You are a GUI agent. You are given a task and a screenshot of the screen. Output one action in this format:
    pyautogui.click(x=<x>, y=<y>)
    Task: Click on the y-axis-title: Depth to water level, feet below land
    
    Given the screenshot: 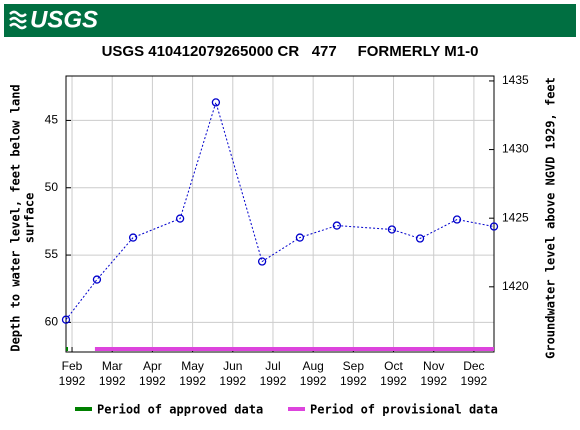 What is the action you would take?
    pyautogui.click(x=16, y=217)
    